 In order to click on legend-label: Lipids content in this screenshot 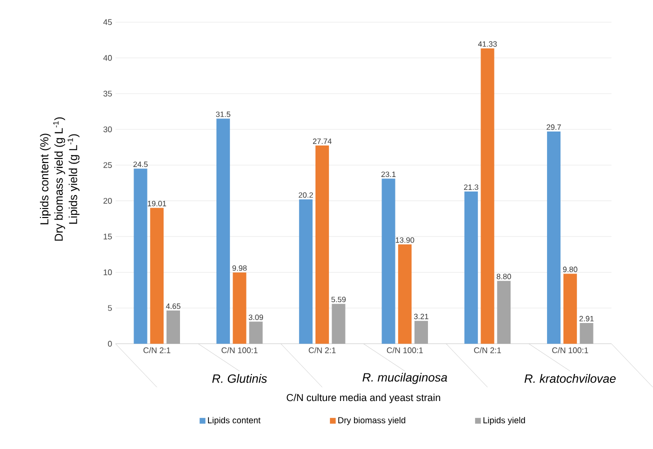, I will do `click(234, 421)`.